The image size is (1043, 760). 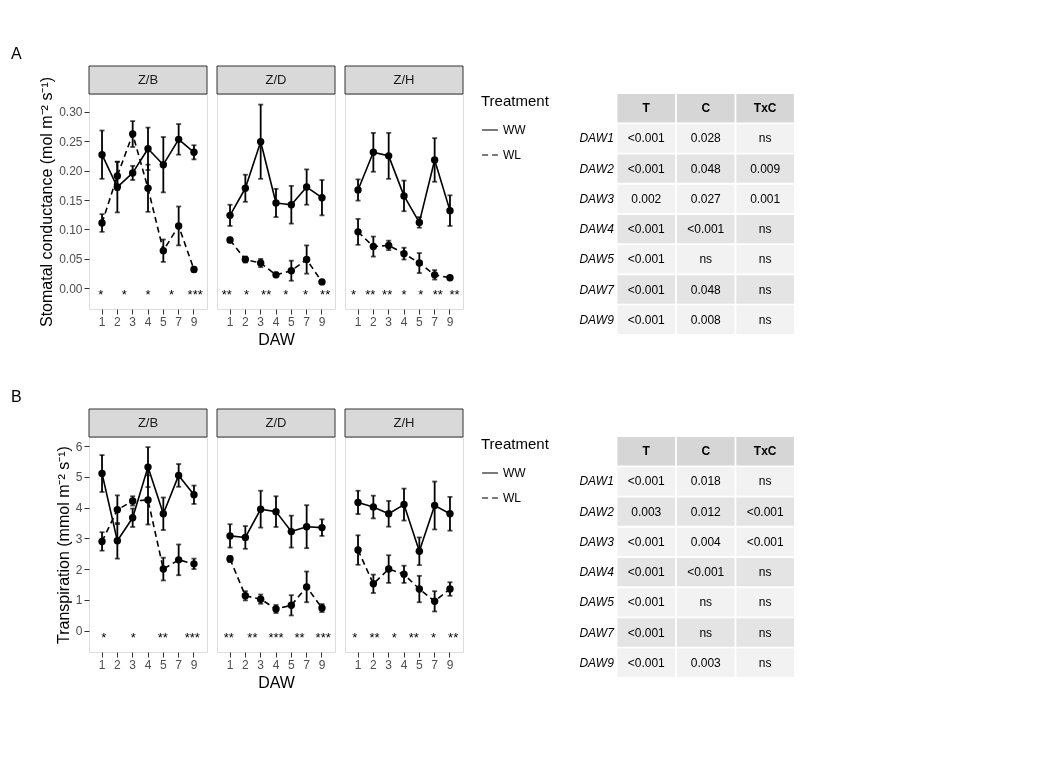 I want to click on y-tick-label: 3, so click(x=79, y=538).